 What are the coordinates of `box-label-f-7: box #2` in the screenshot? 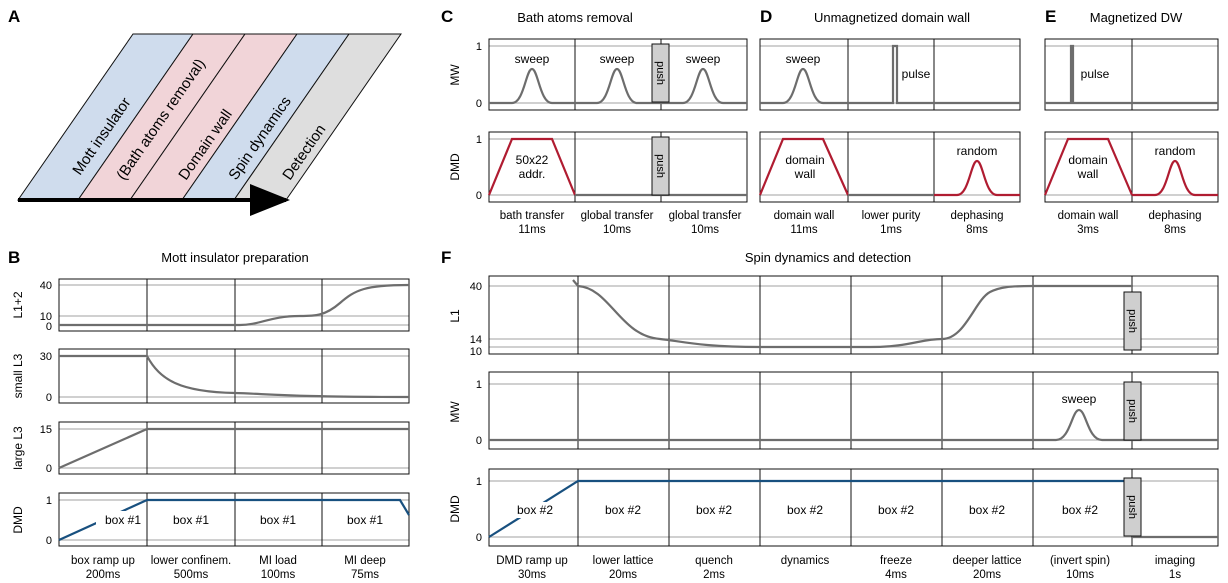 It's located at (1080, 510).